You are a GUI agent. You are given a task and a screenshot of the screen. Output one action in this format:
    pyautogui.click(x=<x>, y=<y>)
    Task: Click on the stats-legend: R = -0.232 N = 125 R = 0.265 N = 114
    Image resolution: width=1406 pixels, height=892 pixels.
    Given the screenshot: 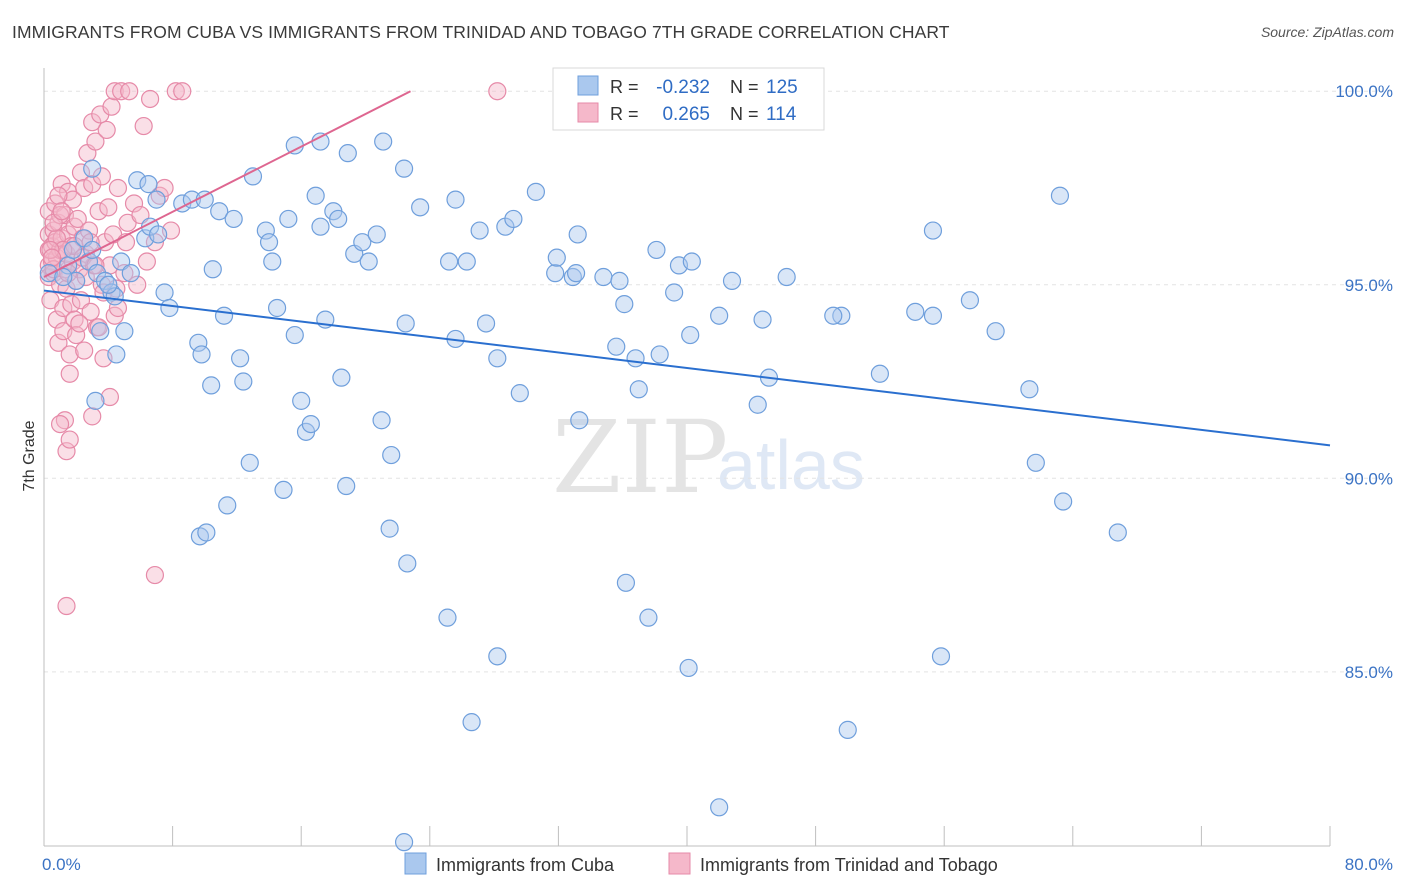 What is the action you would take?
    pyautogui.click(x=688, y=99)
    